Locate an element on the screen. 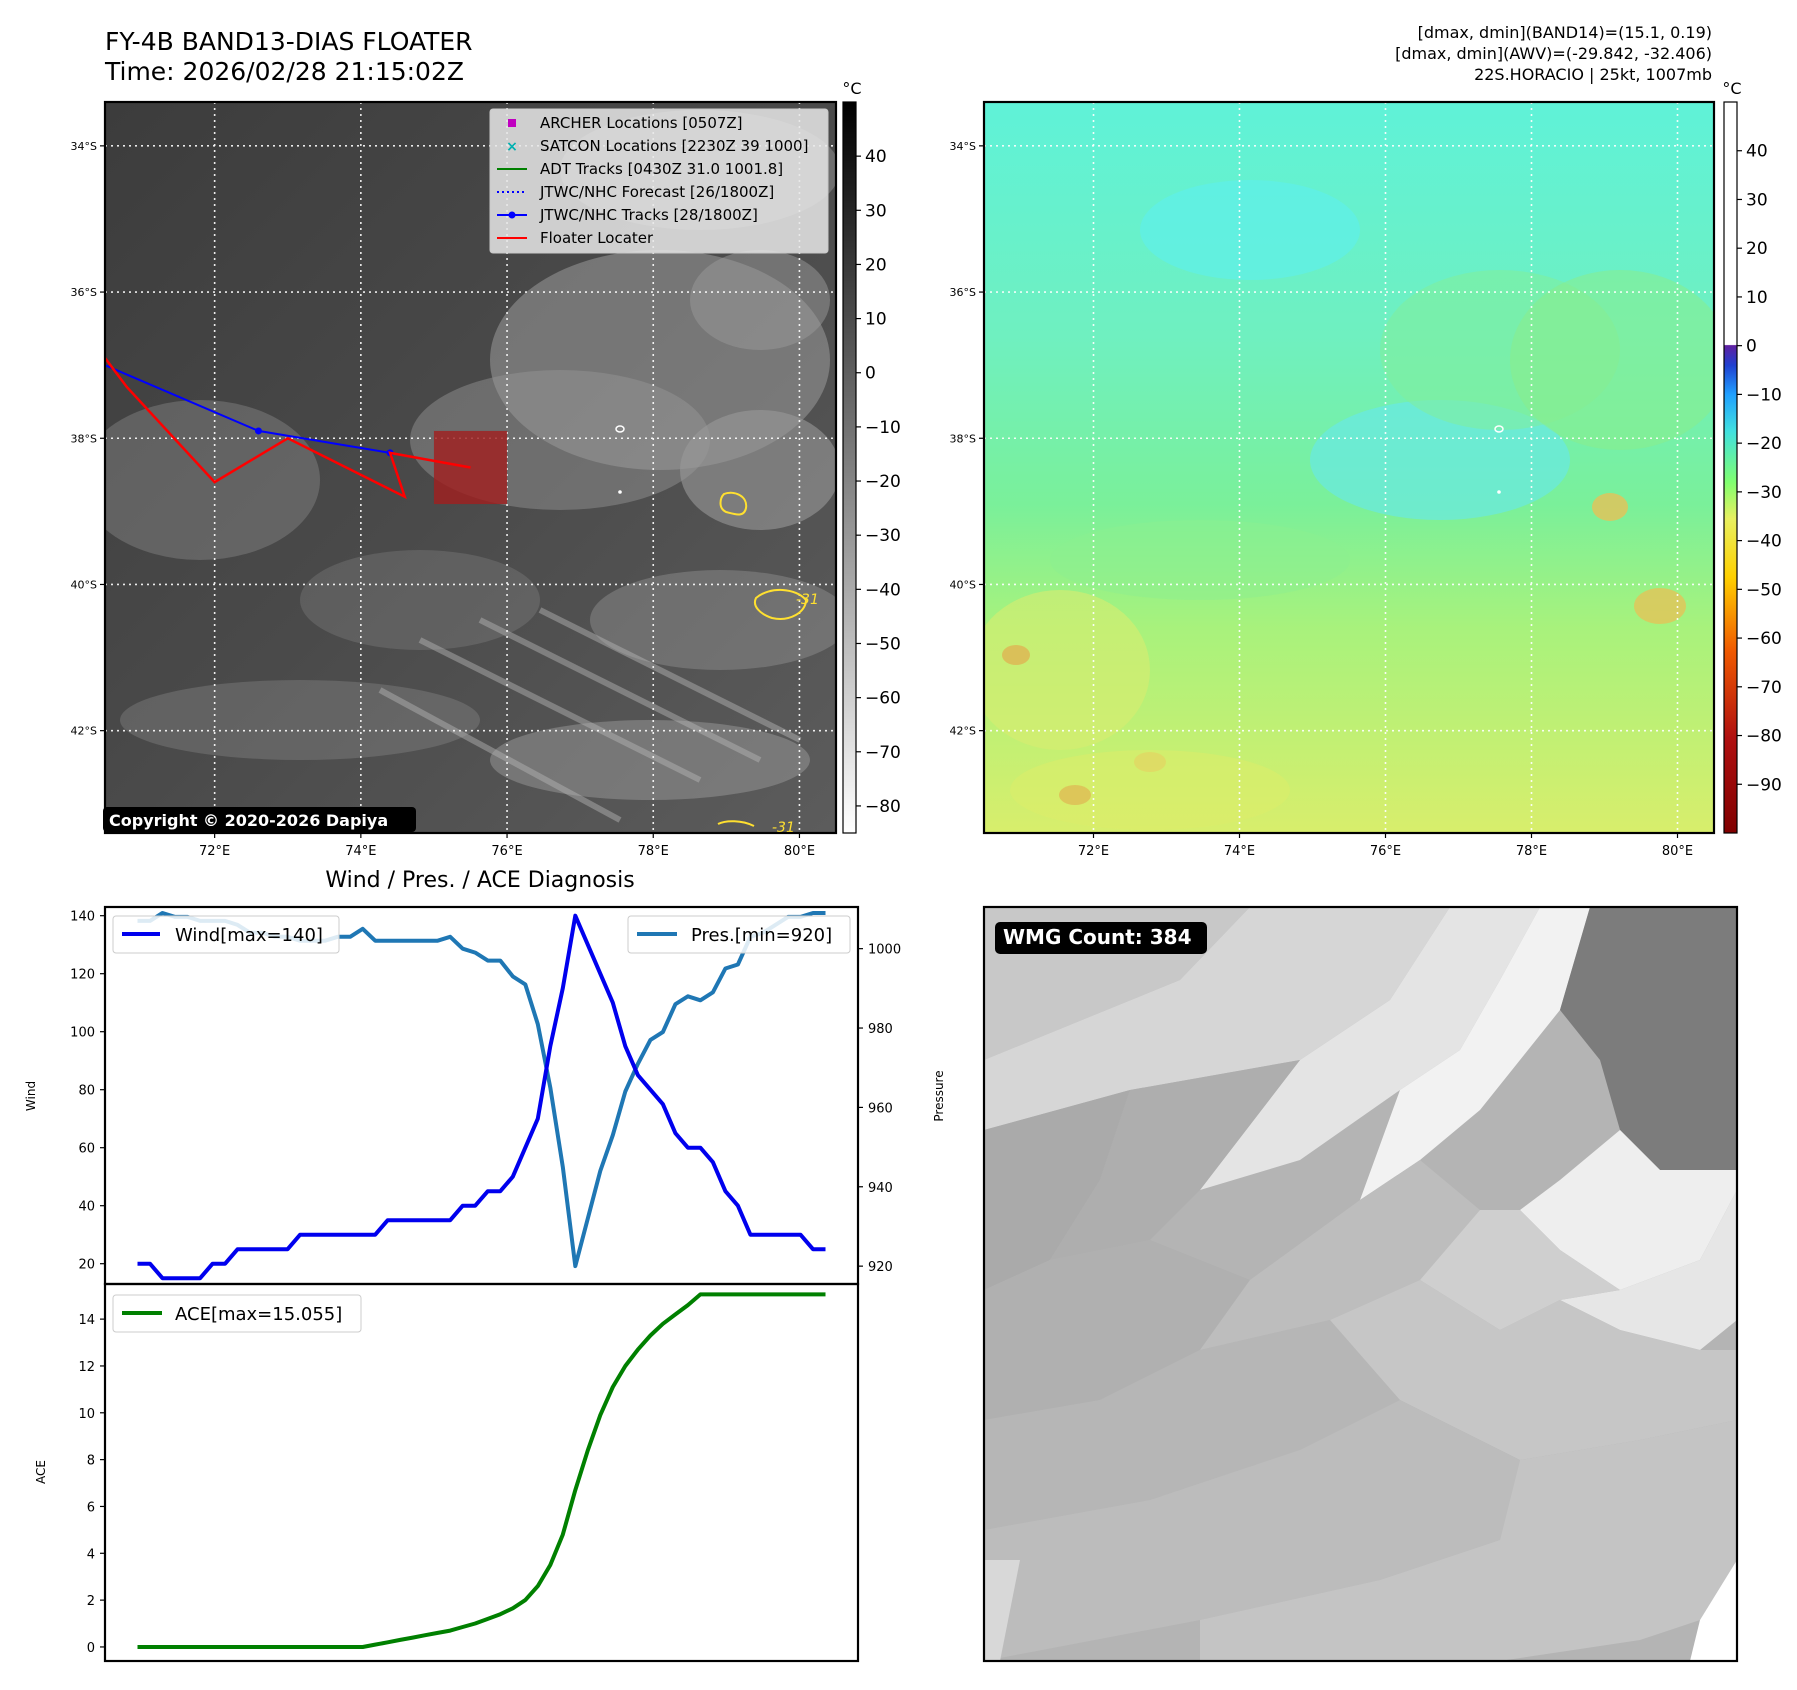  wind-tick-label: 140 is located at coordinates (82, 917).